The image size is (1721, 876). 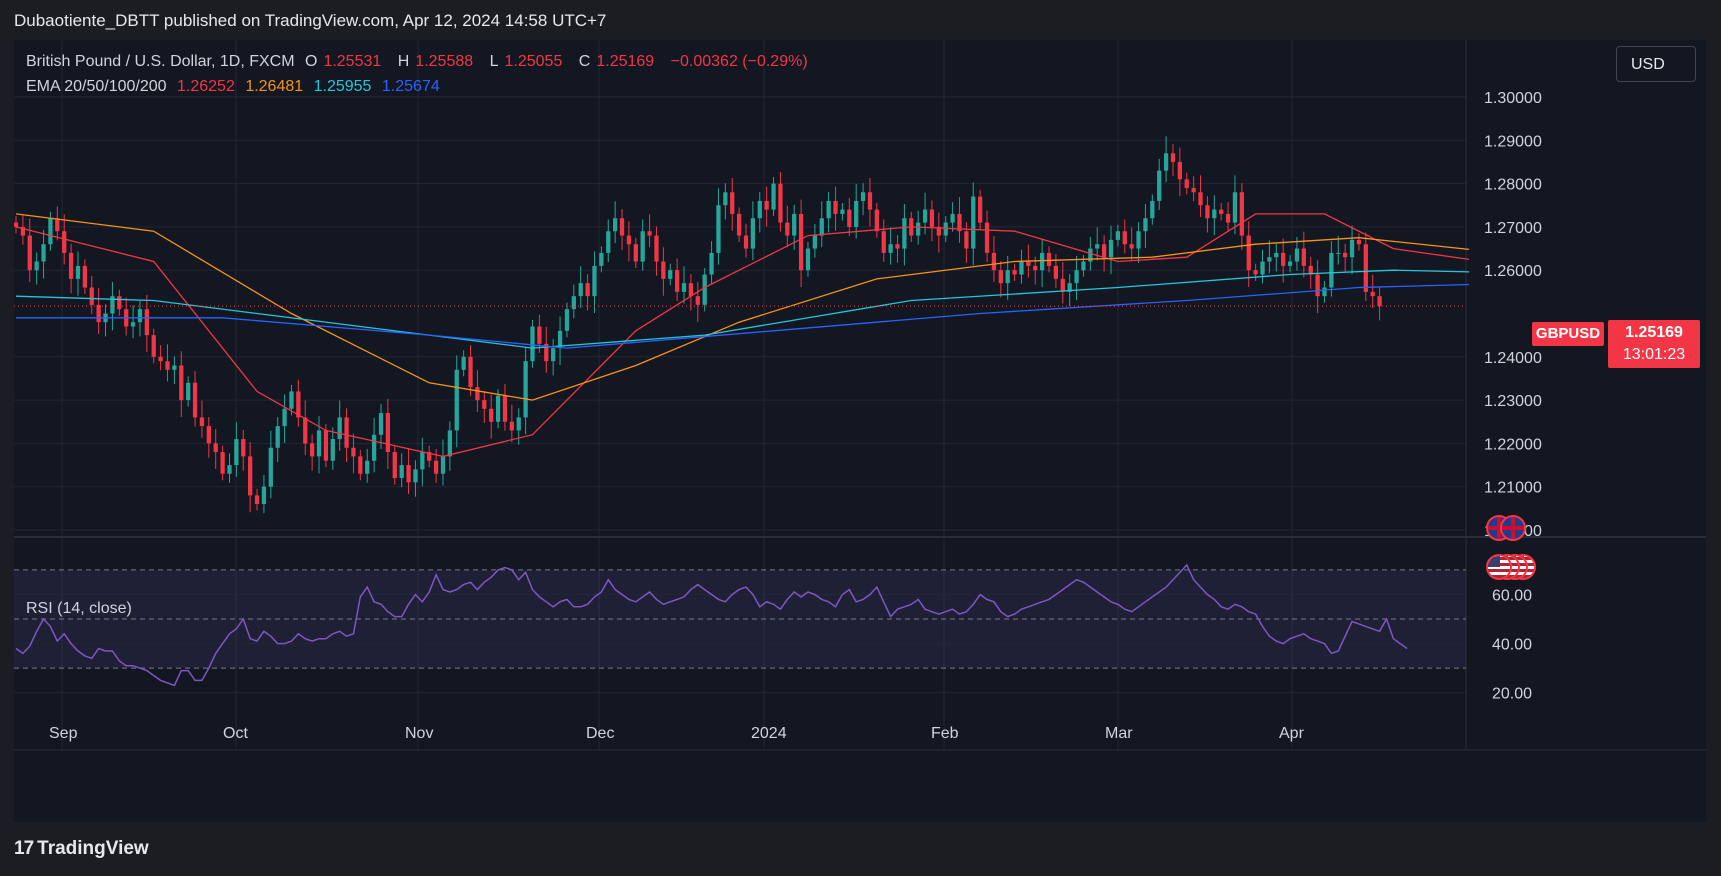 What do you see at coordinates (410, 86) in the screenshot?
I see `ema200-value: 1.25674` at bounding box center [410, 86].